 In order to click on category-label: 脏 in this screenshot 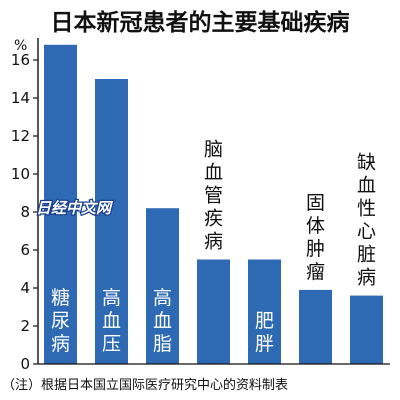, I will do `click(366, 255)`.